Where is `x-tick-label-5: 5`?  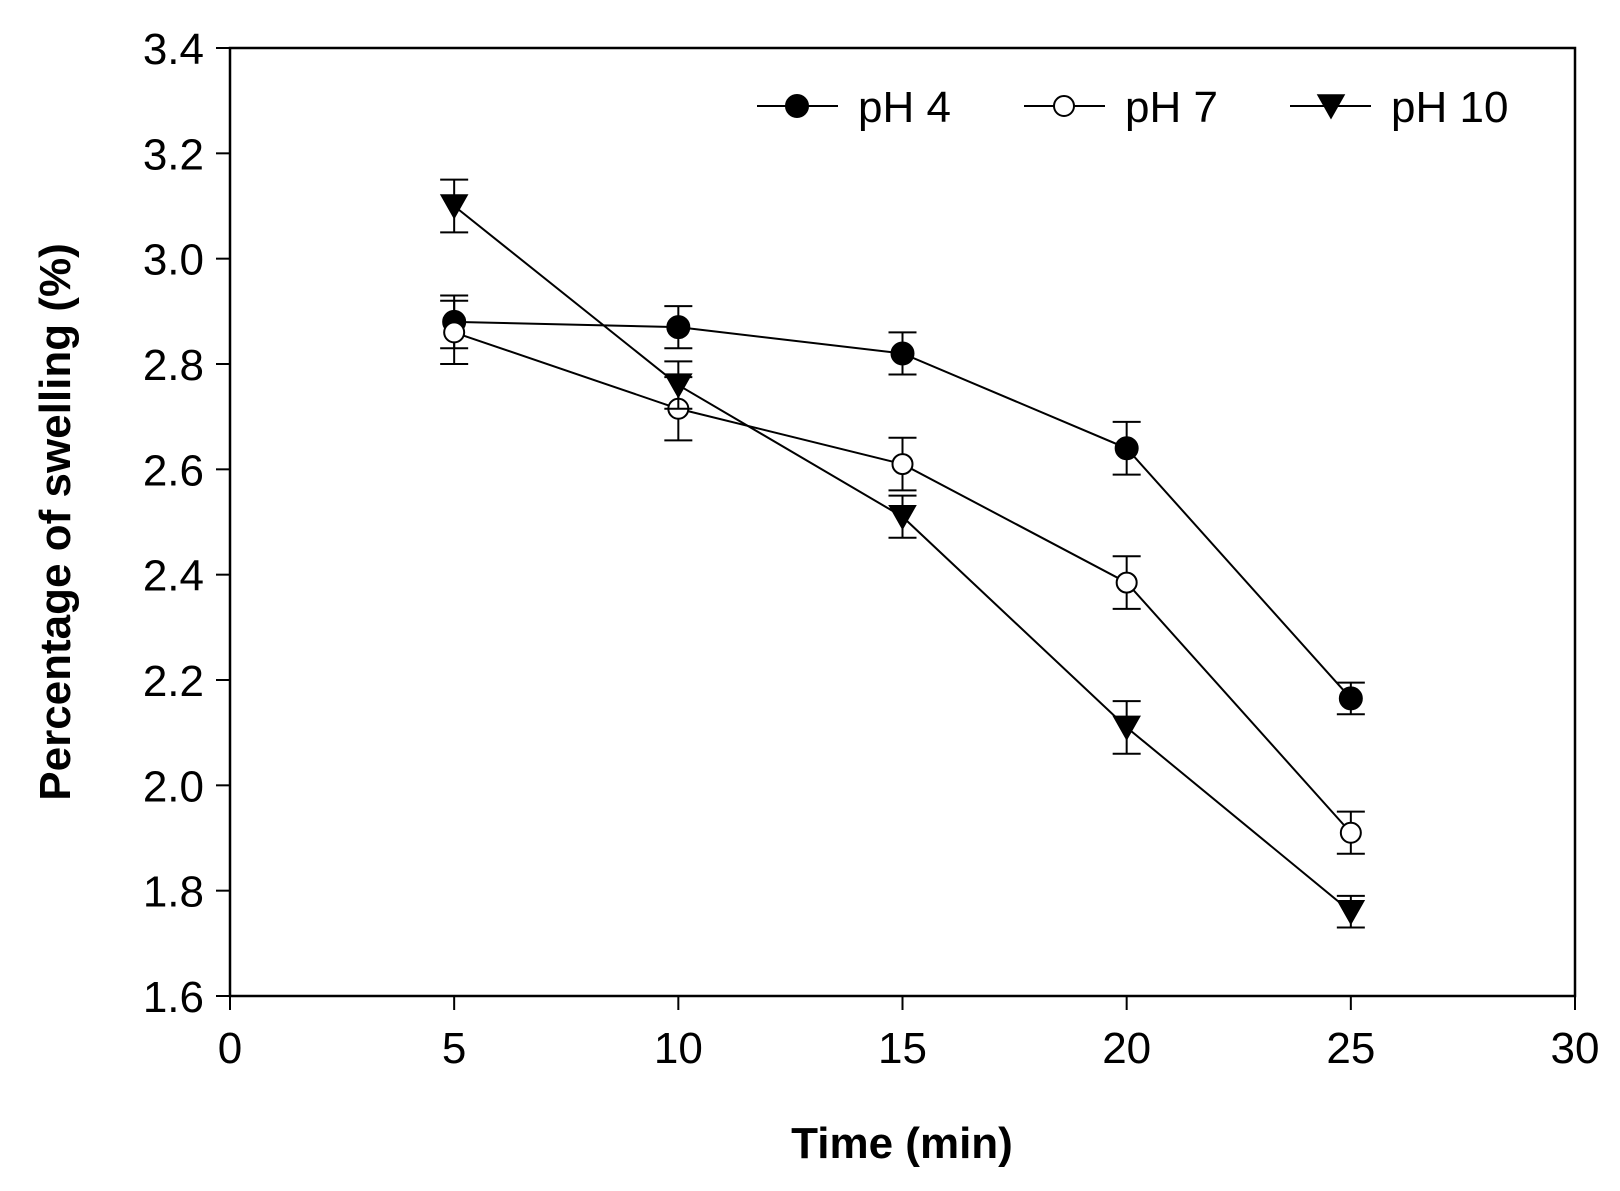 x-tick-label-5: 5 is located at coordinates (454, 1048).